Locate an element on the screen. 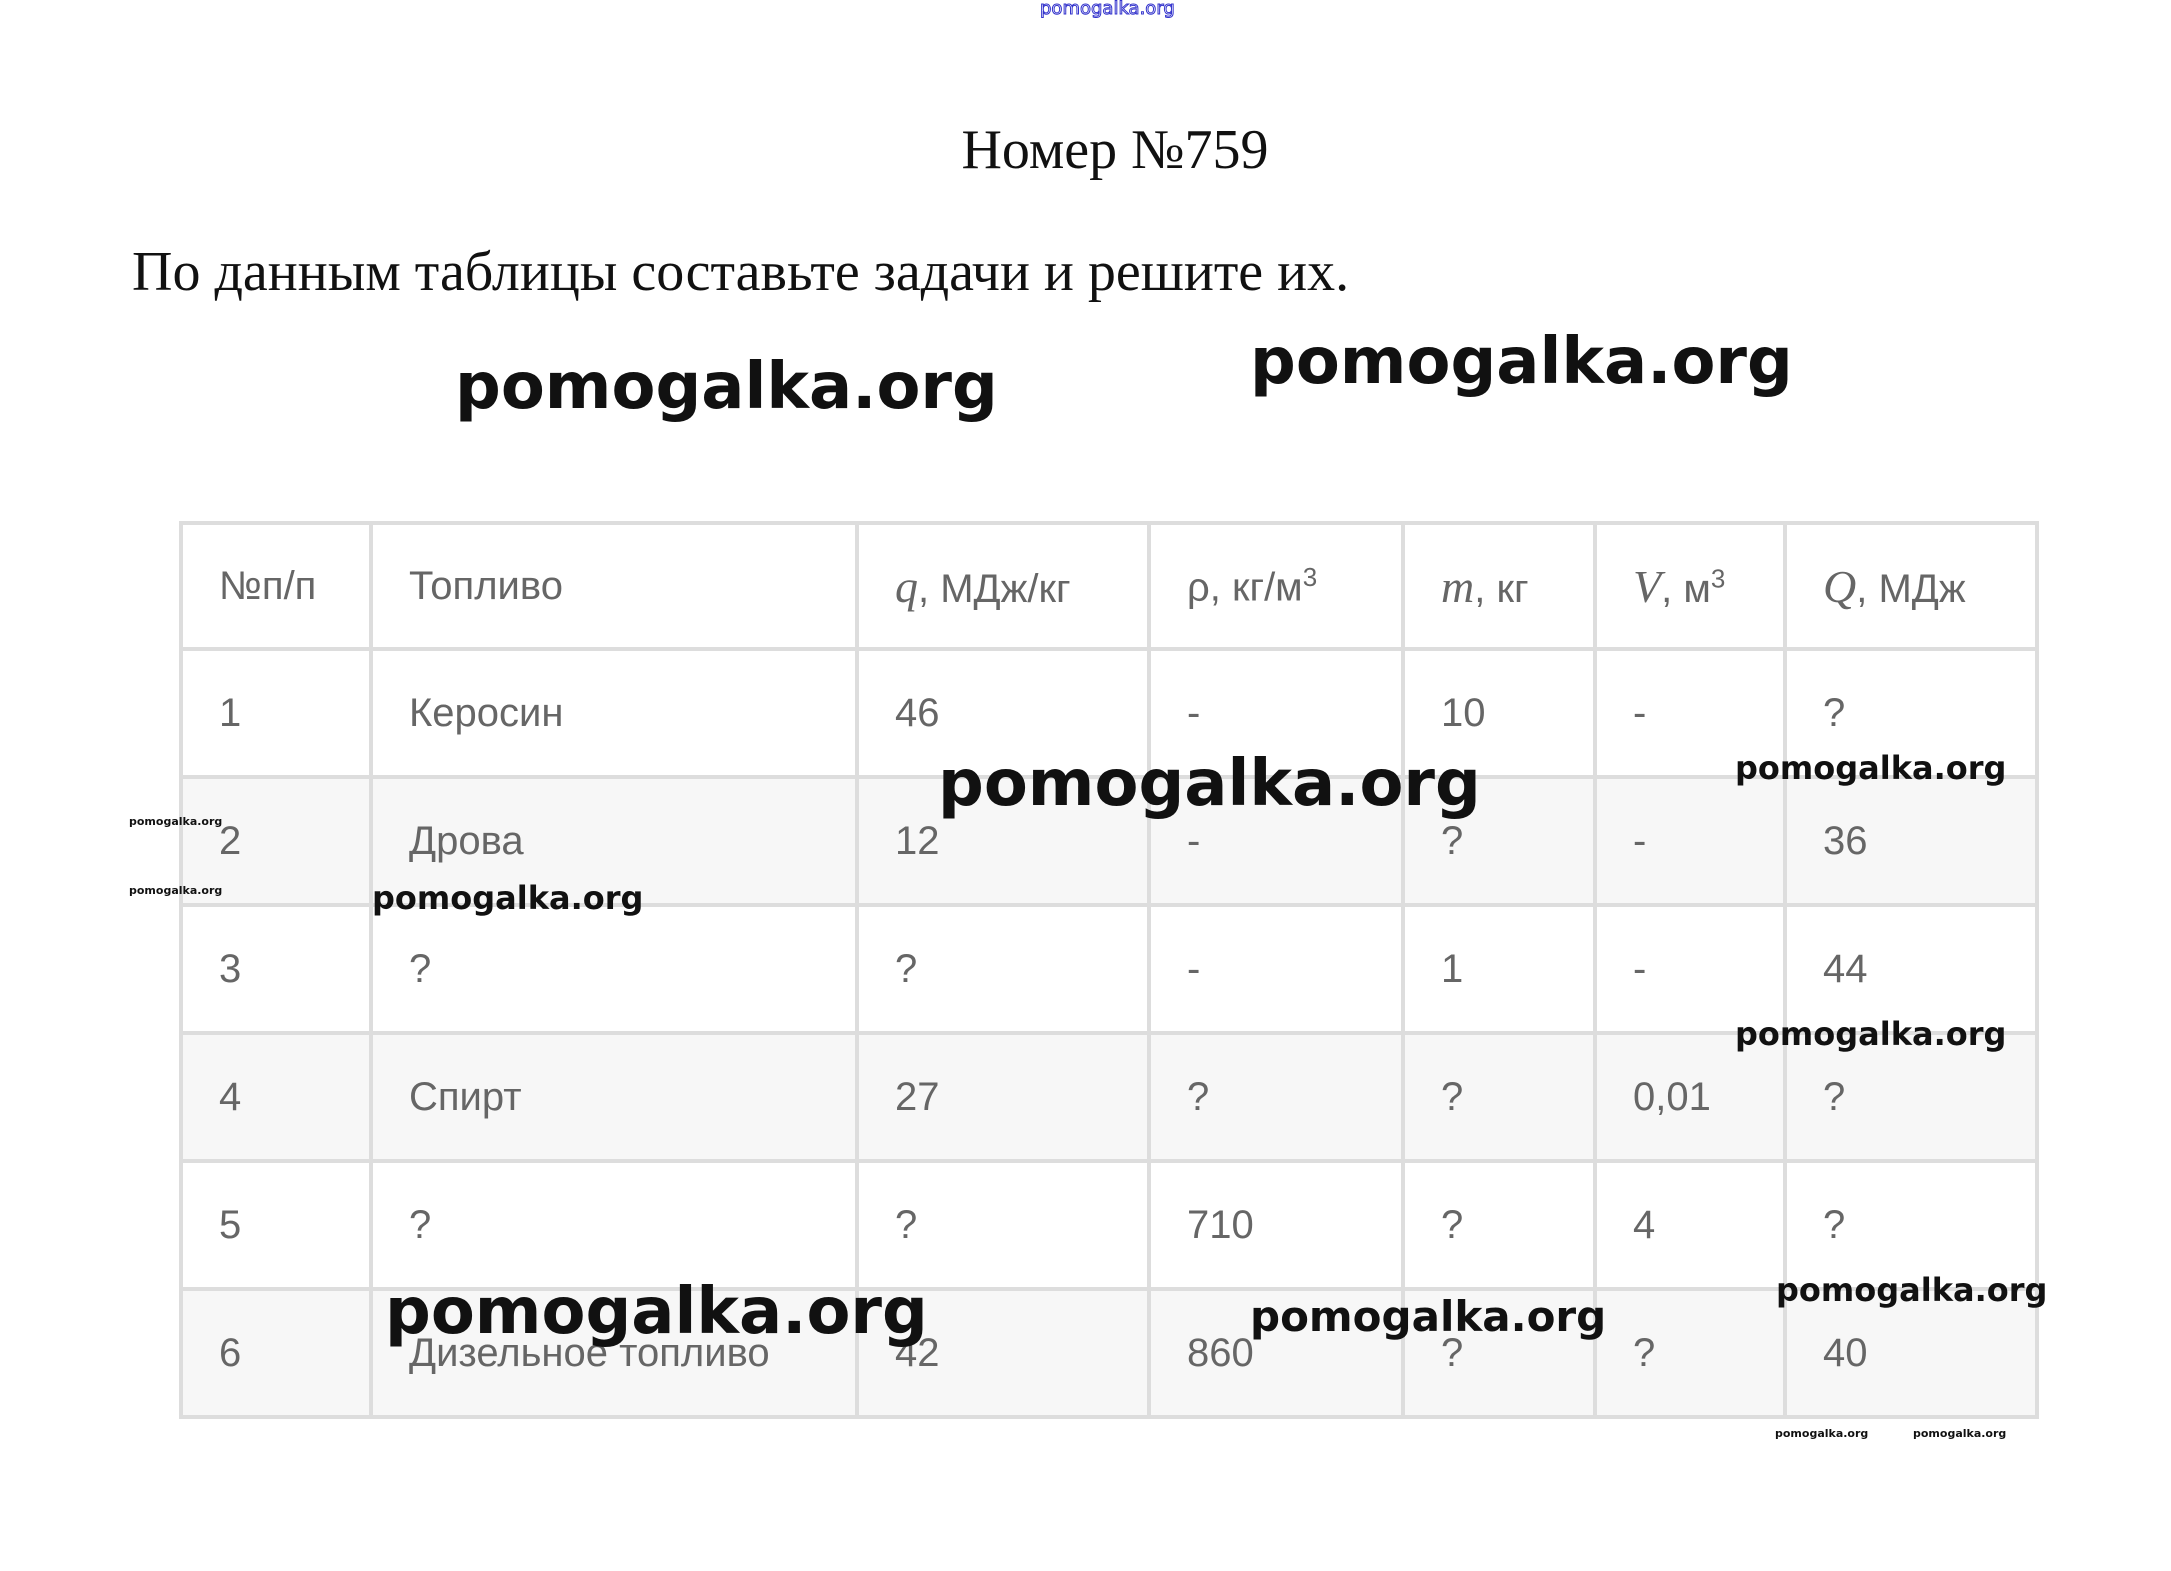 This screenshot has width=2171, height=1571. cell-number: 2 is located at coordinates (276, 841).